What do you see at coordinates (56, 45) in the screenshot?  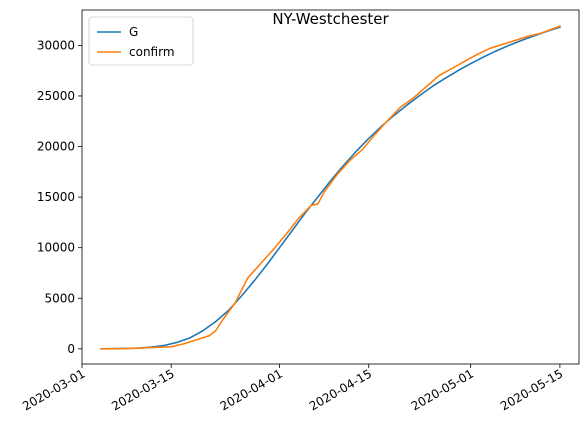 I see `y-tick-label: 30000` at bounding box center [56, 45].